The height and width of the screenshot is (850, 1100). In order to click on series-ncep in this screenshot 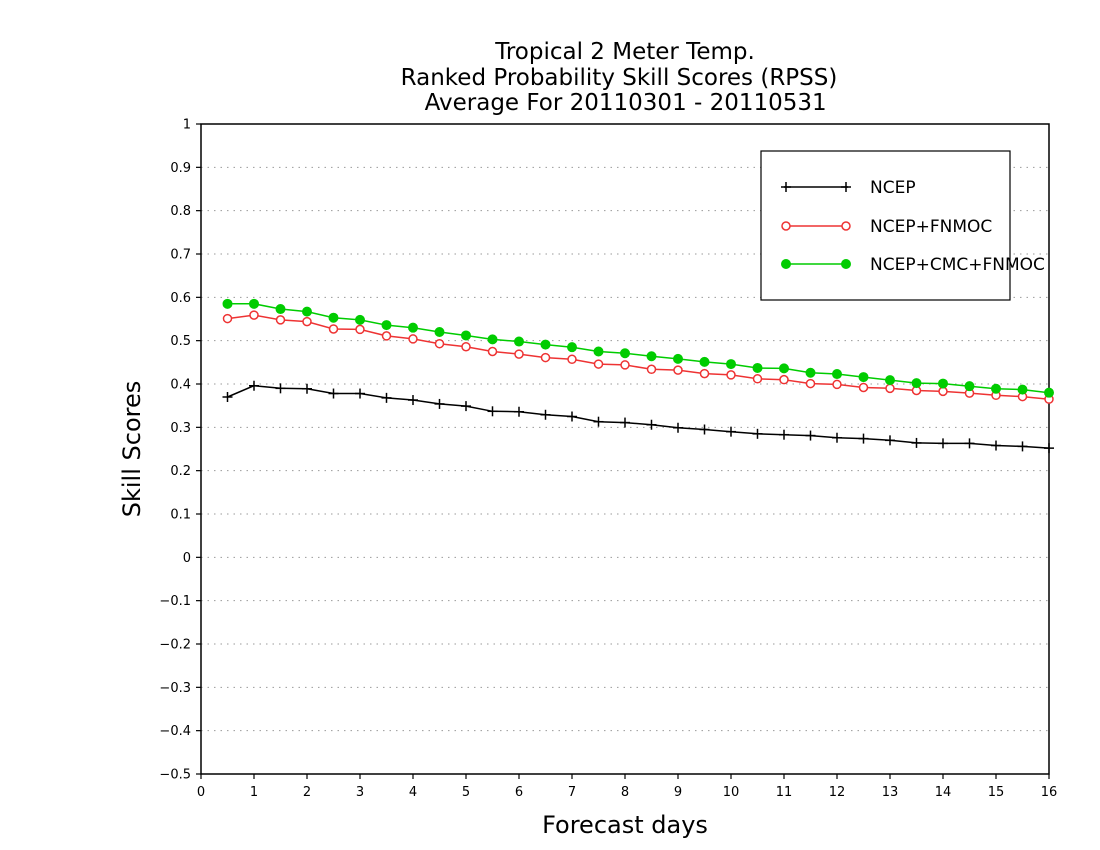, I will do `click(638, 417)`.